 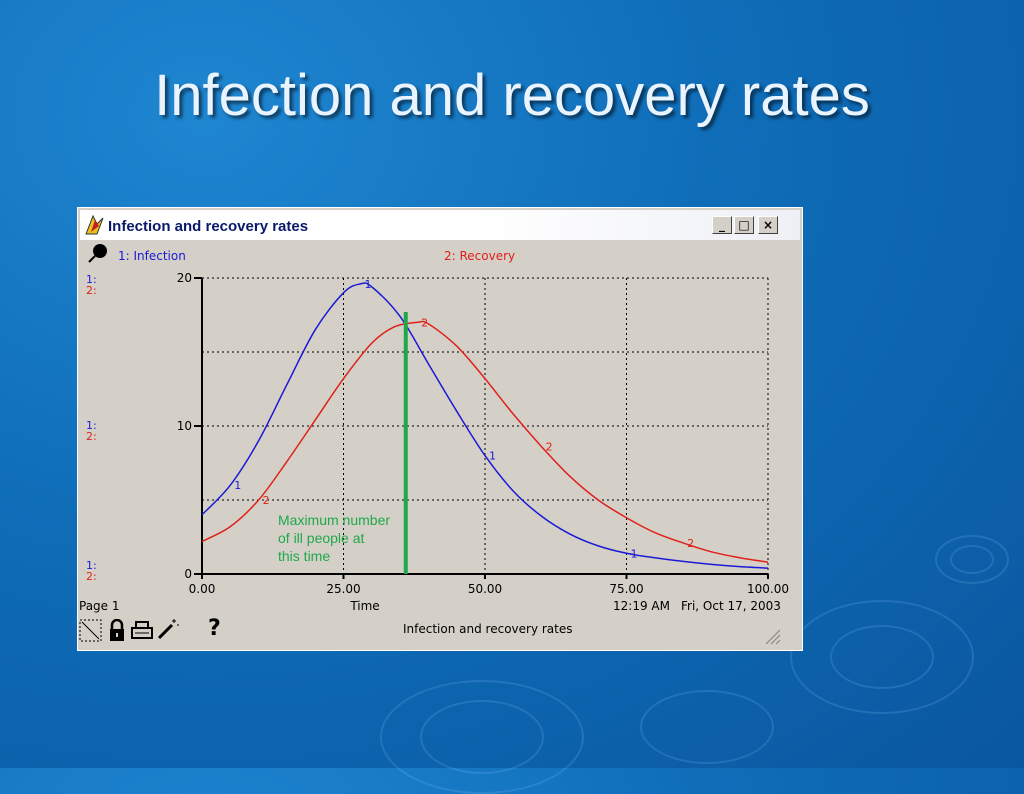 I want to click on footer-title: Infection and recovery rates, so click(x=488, y=629).